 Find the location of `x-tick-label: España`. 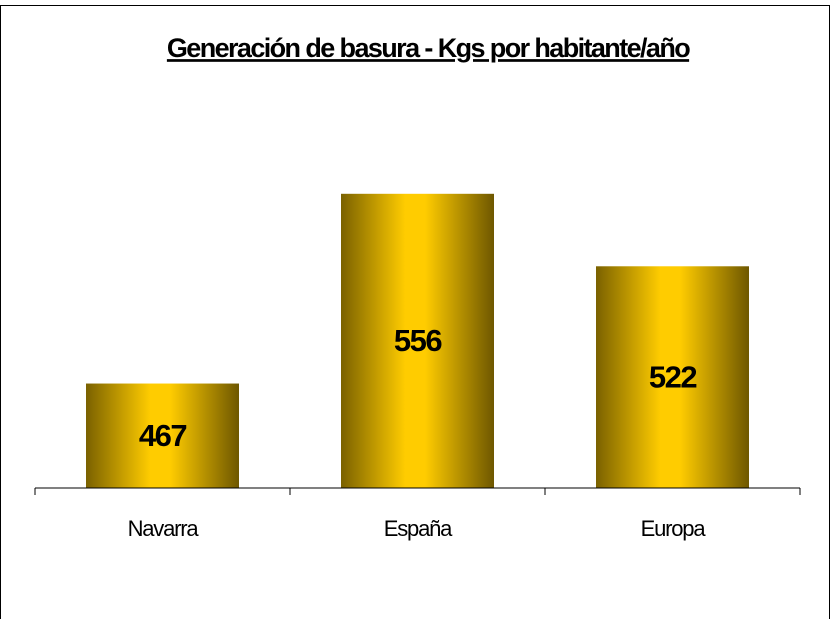

x-tick-label: España is located at coordinates (418, 528).